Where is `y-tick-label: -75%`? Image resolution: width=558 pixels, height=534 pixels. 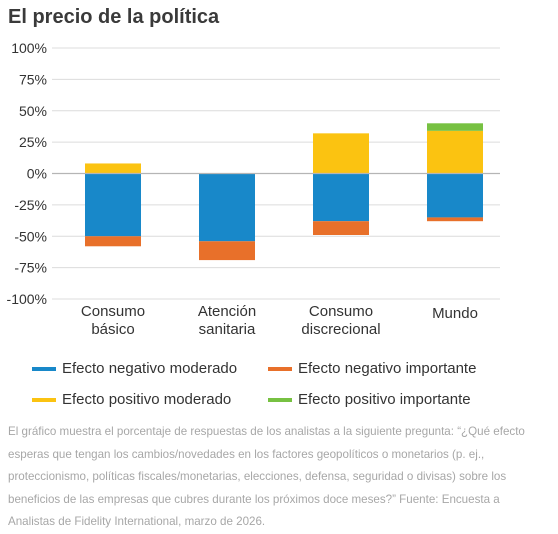 y-tick-label: -75% is located at coordinates (30, 268).